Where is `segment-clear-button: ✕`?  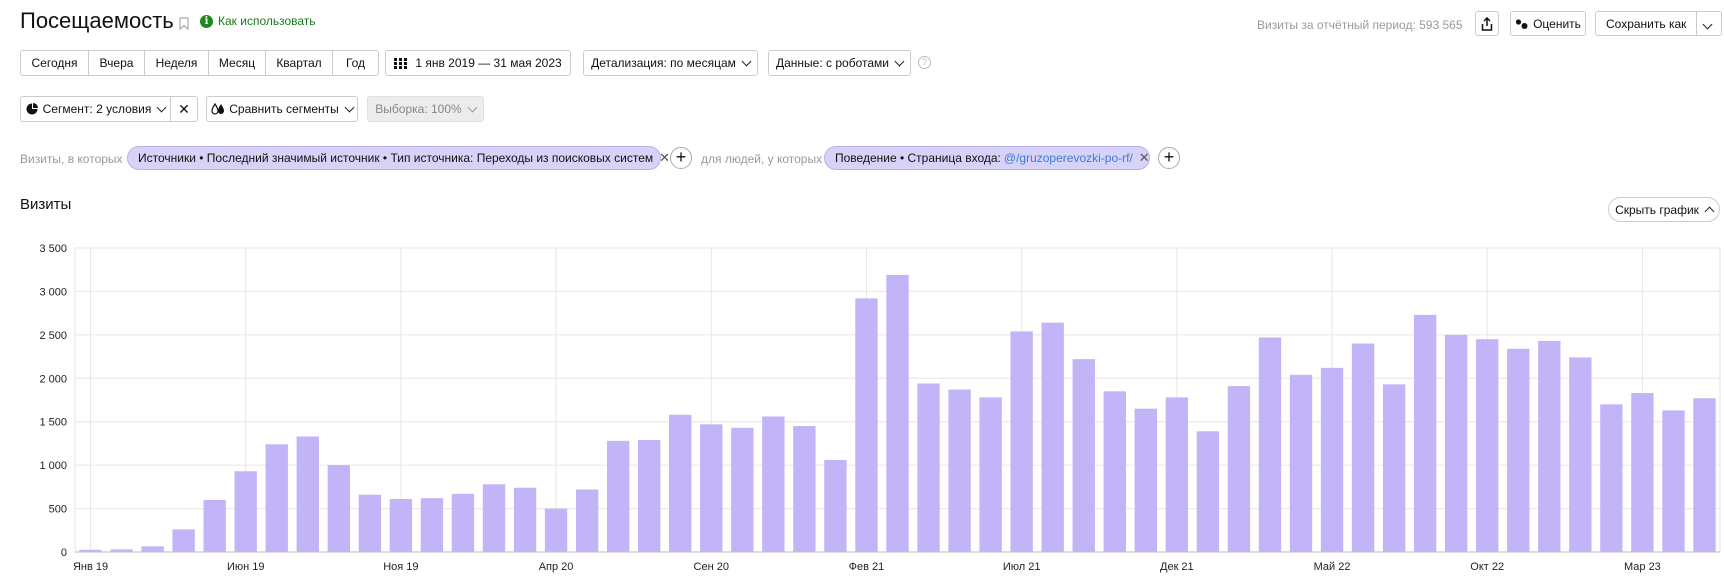
segment-clear-button: ✕ is located at coordinates (184, 109).